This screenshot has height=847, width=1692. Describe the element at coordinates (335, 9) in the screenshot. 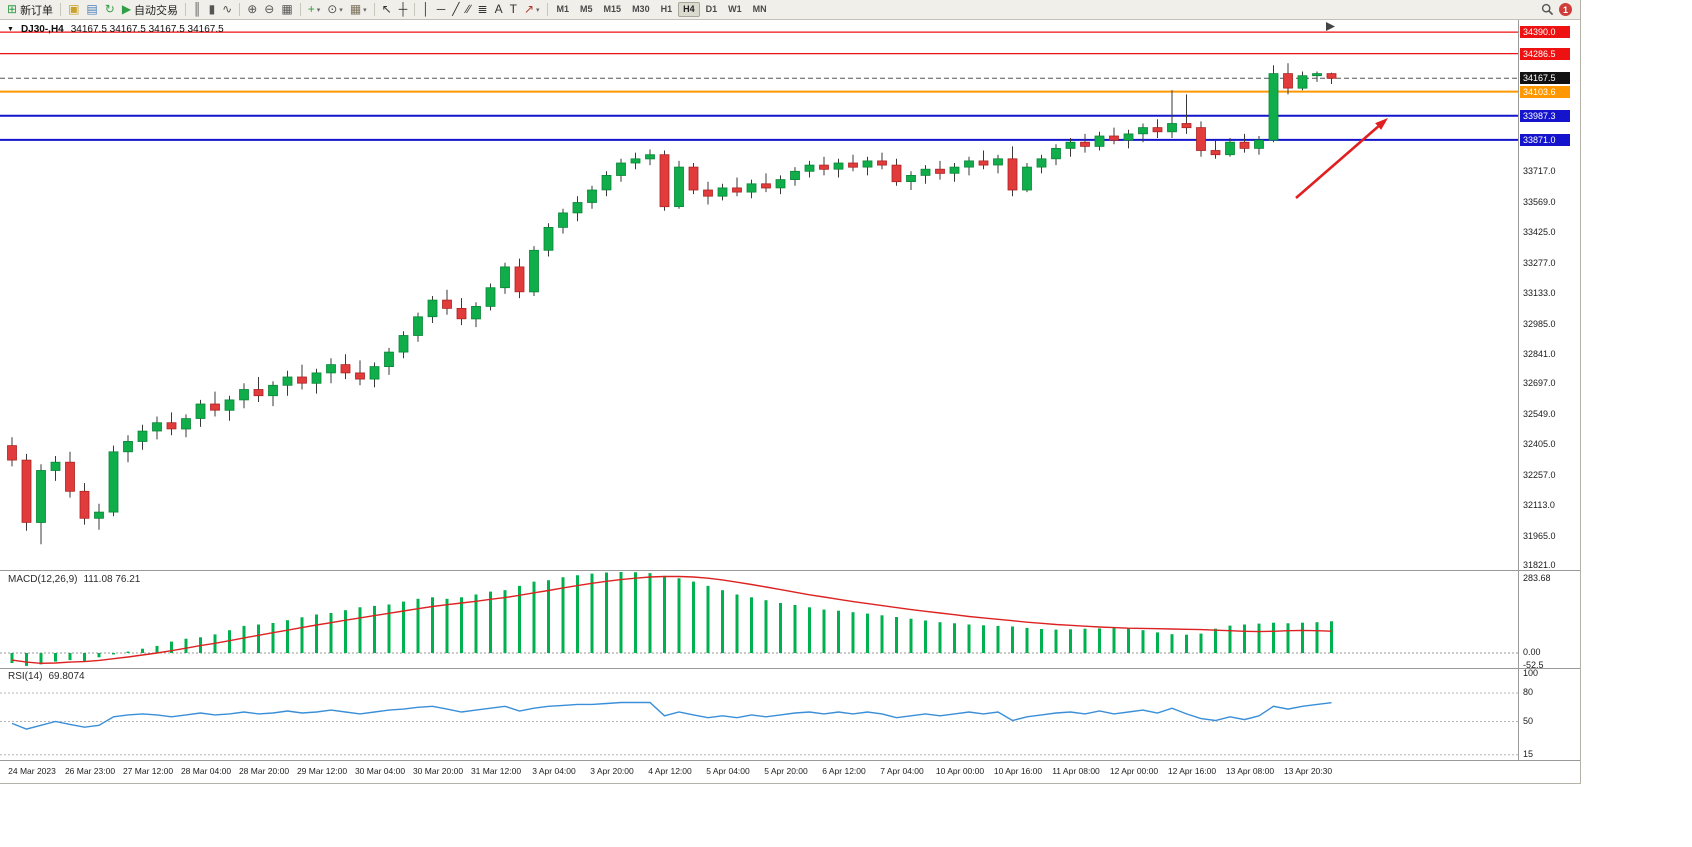

I see `periods-button: ⊙ ▾` at that location.